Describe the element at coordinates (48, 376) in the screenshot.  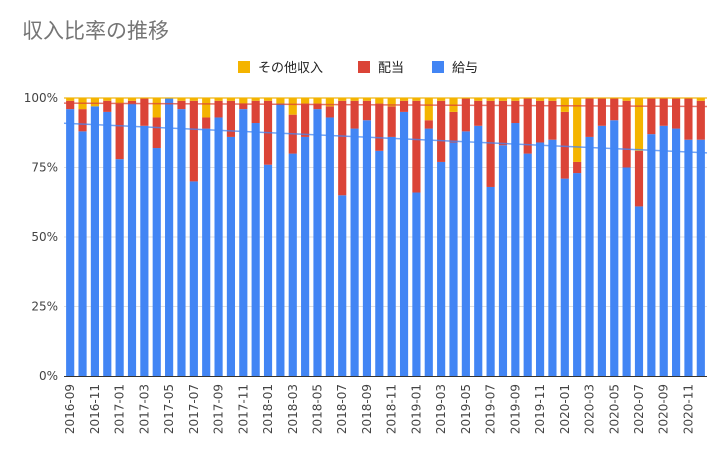
I see `y-tick-label: 0%` at that location.